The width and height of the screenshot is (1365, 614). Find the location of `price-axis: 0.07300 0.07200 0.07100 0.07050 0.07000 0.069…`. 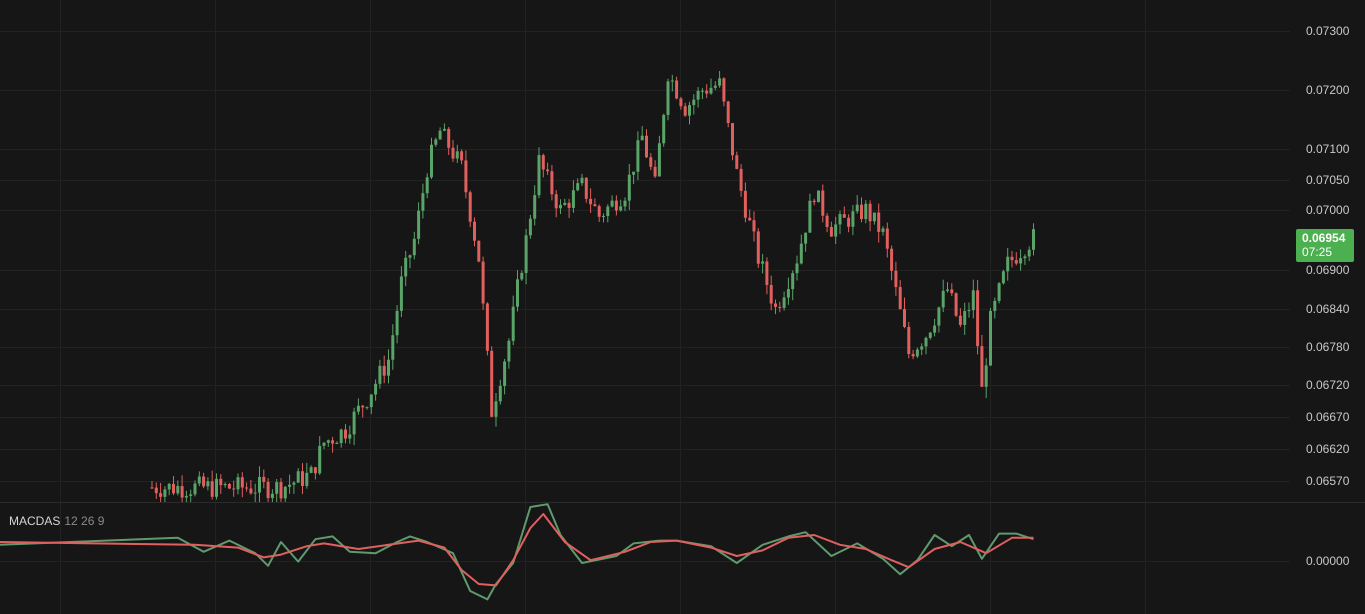

price-axis: 0.07300 0.07200 0.07100 0.07050 0.07000 0.069… is located at coordinates (1328, 256).